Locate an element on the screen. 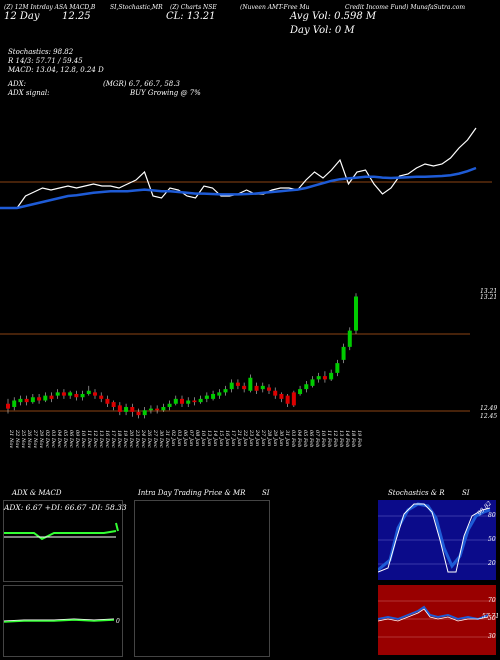 This screenshot has width=500, height=660. rsi-level-label-50: 50 is located at coordinates (492, 618).